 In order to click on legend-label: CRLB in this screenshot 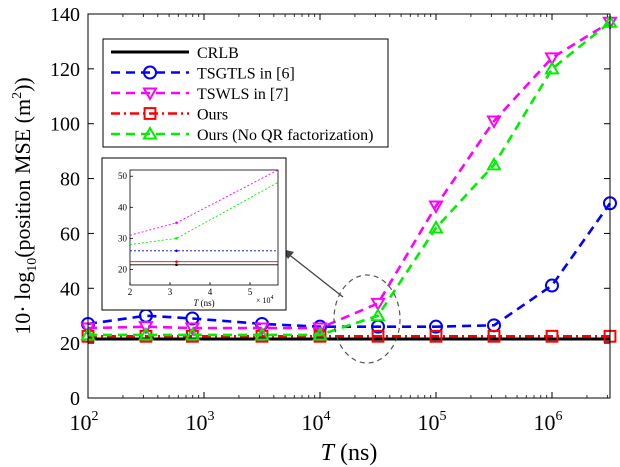, I will do `click(218, 53)`.